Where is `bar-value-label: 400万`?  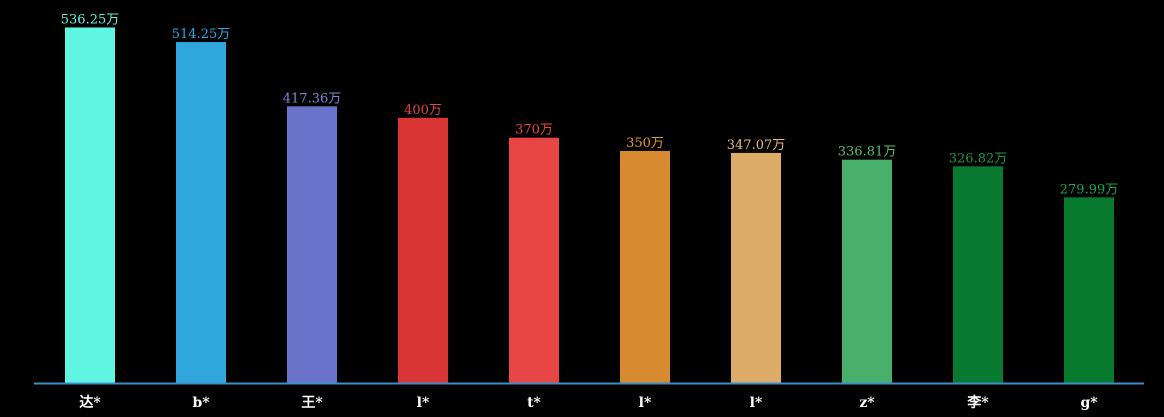 bar-value-label: 400万 is located at coordinates (423, 110).